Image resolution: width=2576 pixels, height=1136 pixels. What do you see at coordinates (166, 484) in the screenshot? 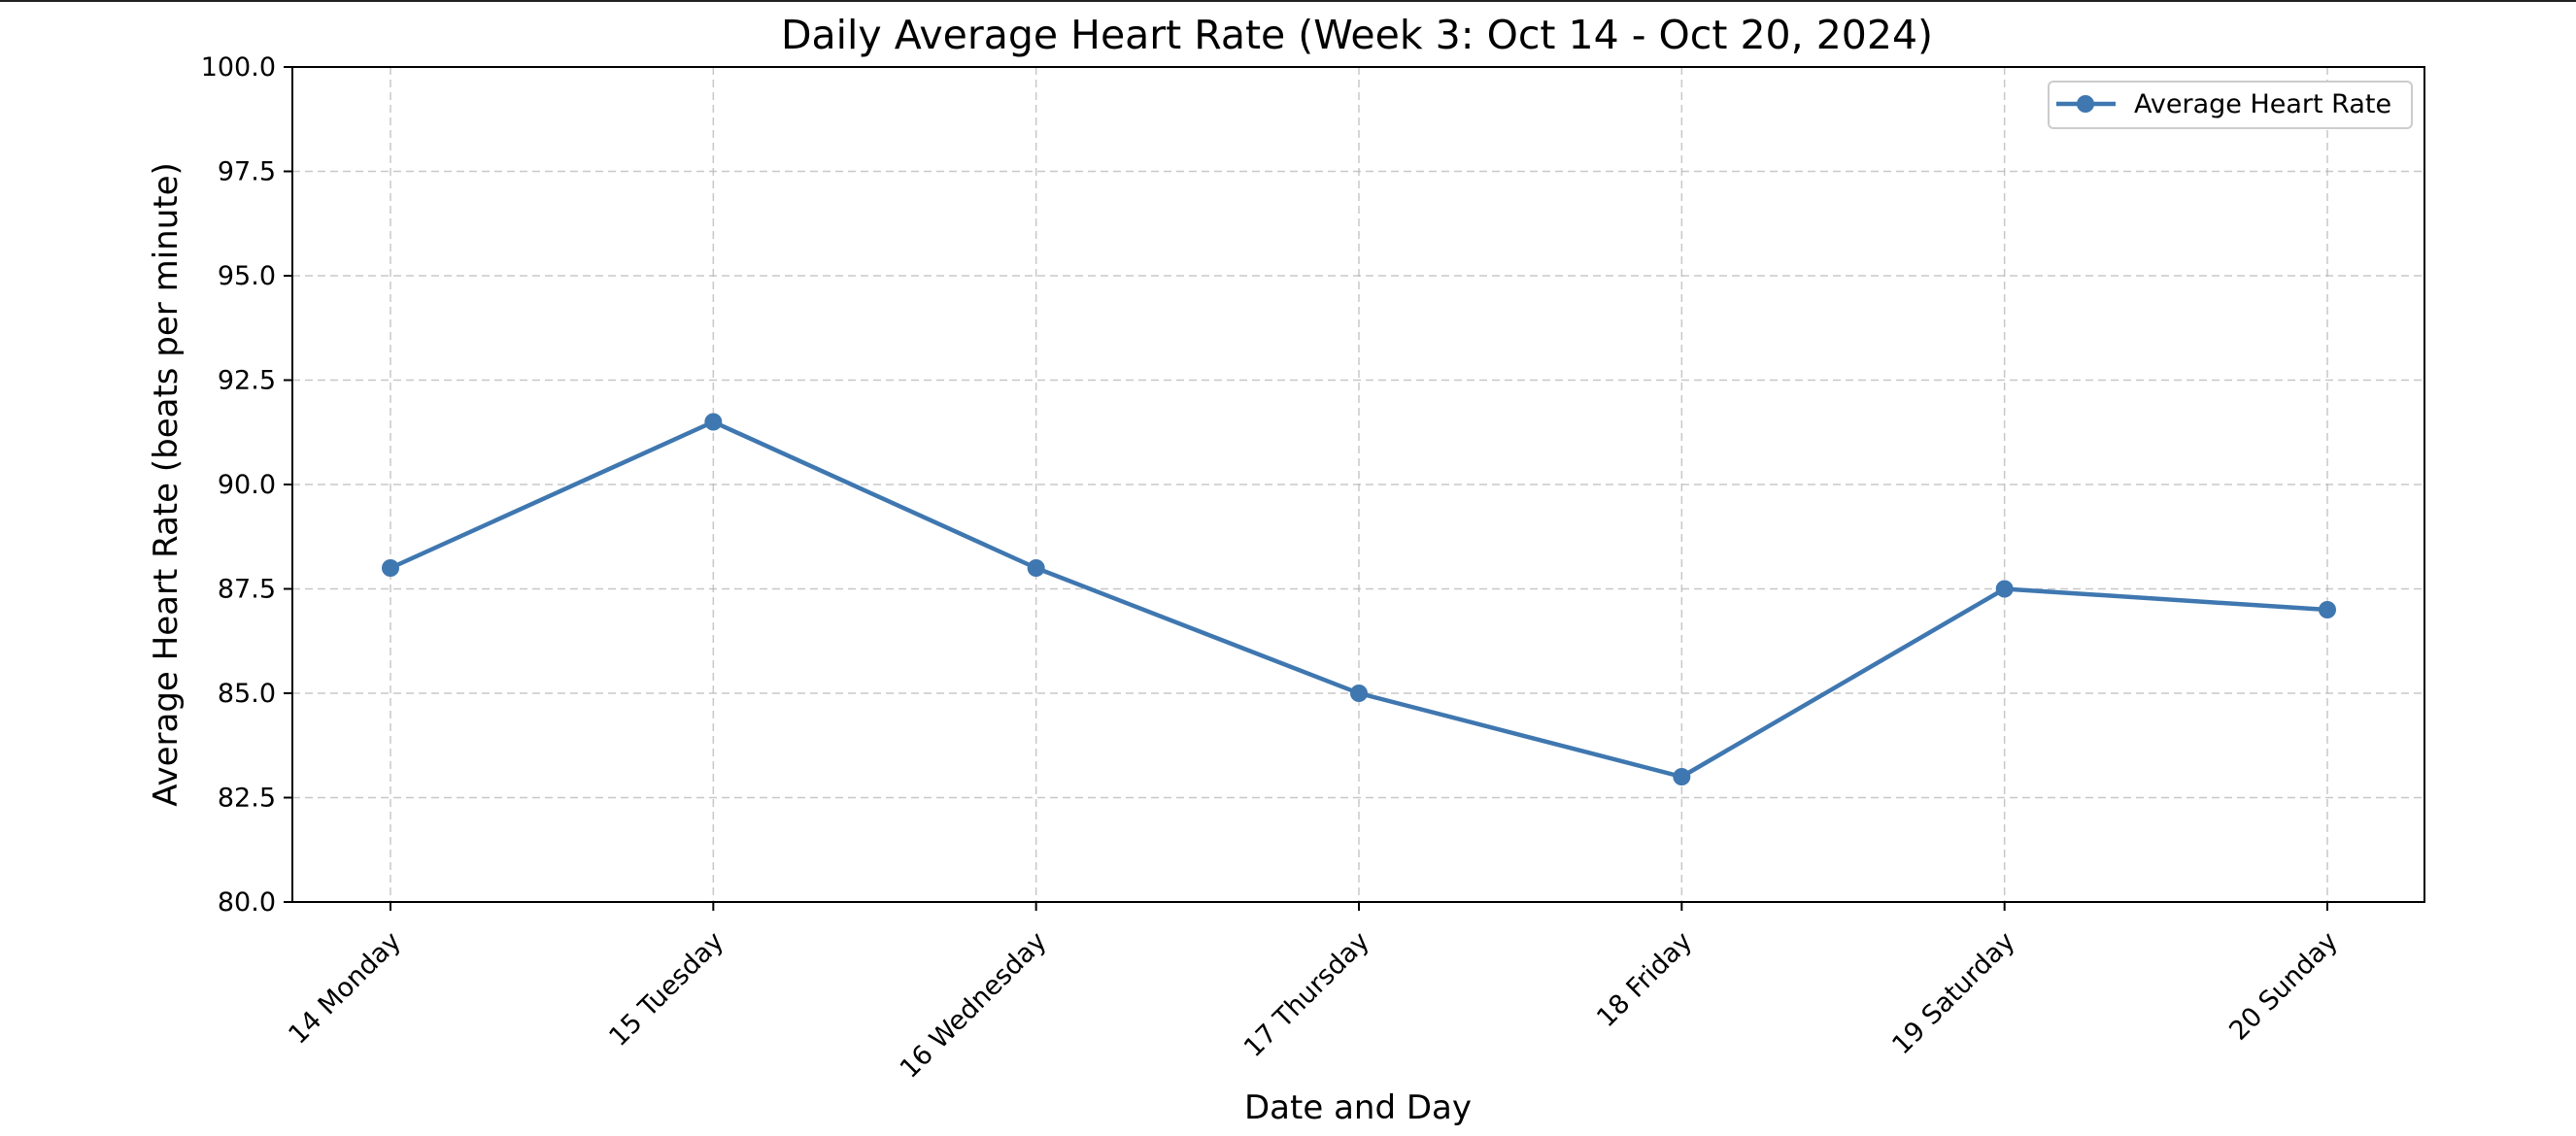
I see `y-axis-label: Average Heart Rate (beats per minute)` at bounding box center [166, 484].